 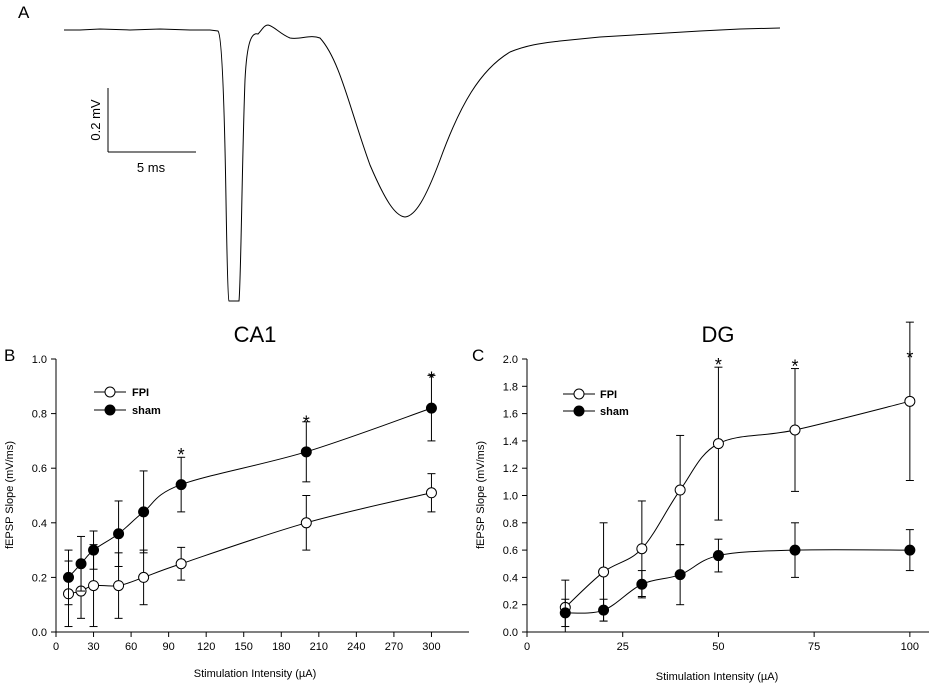 What do you see at coordinates (95, 120) in the screenshot?
I see `scale-voltage-label: 0.2 mV` at bounding box center [95, 120].